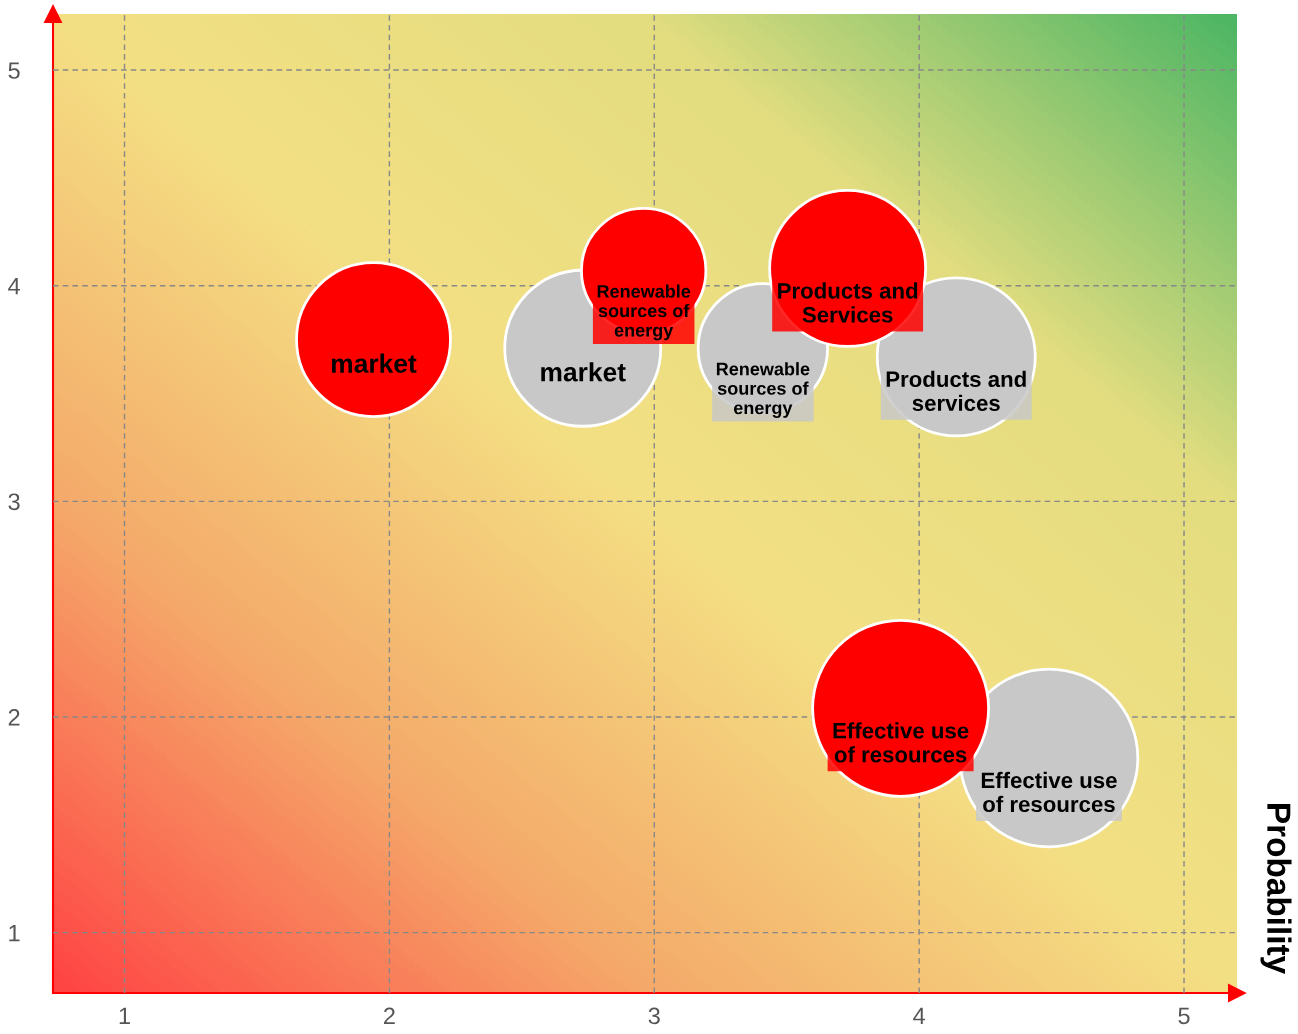 The height and width of the screenshot is (1034, 1298). What do you see at coordinates (654, 1016) in the screenshot?
I see `x-tick-label: 3` at bounding box center [654, 1016].